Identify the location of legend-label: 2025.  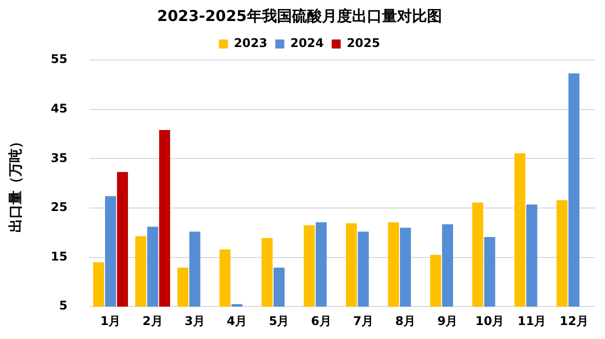
(363, 43).